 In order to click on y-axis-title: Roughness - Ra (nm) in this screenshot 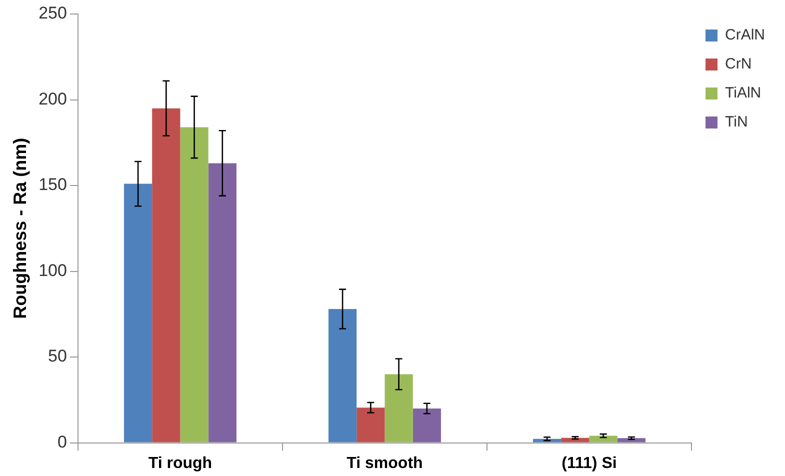, I will do `click(20, 228)`.